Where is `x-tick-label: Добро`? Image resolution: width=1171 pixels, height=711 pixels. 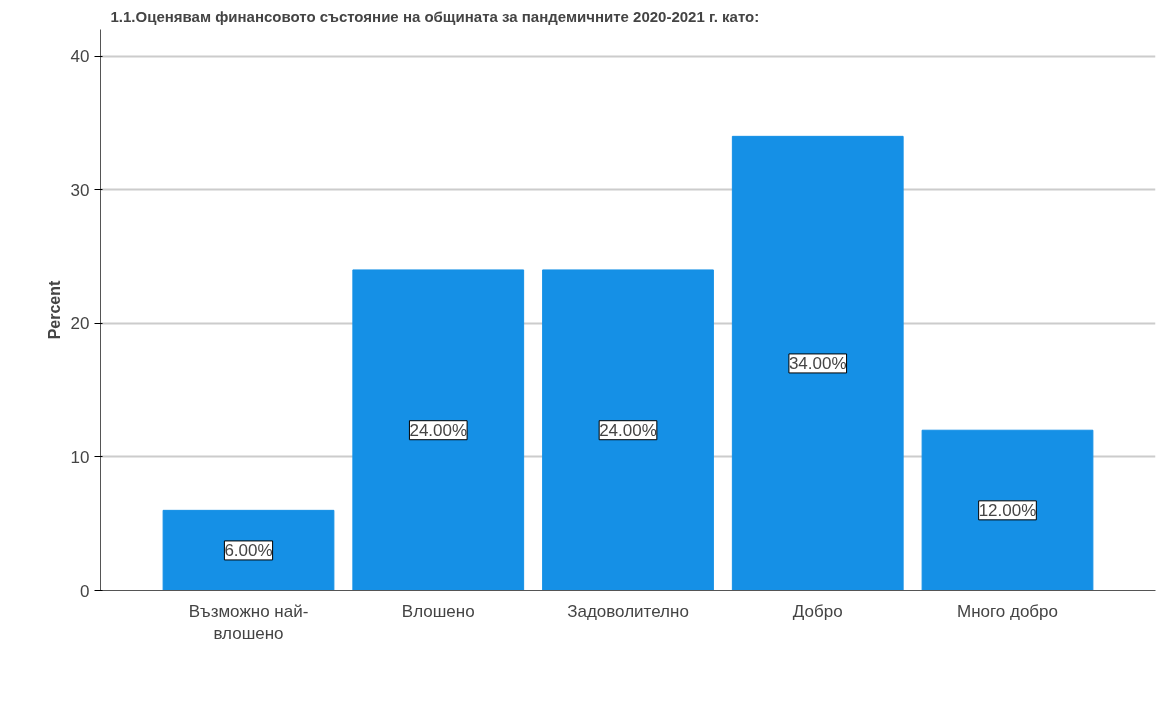
x-tick-label: Добро is located at coordinates (817, 611).